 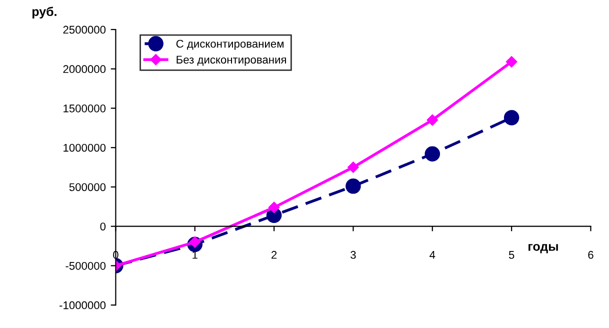 I want to click on x-axis-title: годы, so click(x=543, y=249).